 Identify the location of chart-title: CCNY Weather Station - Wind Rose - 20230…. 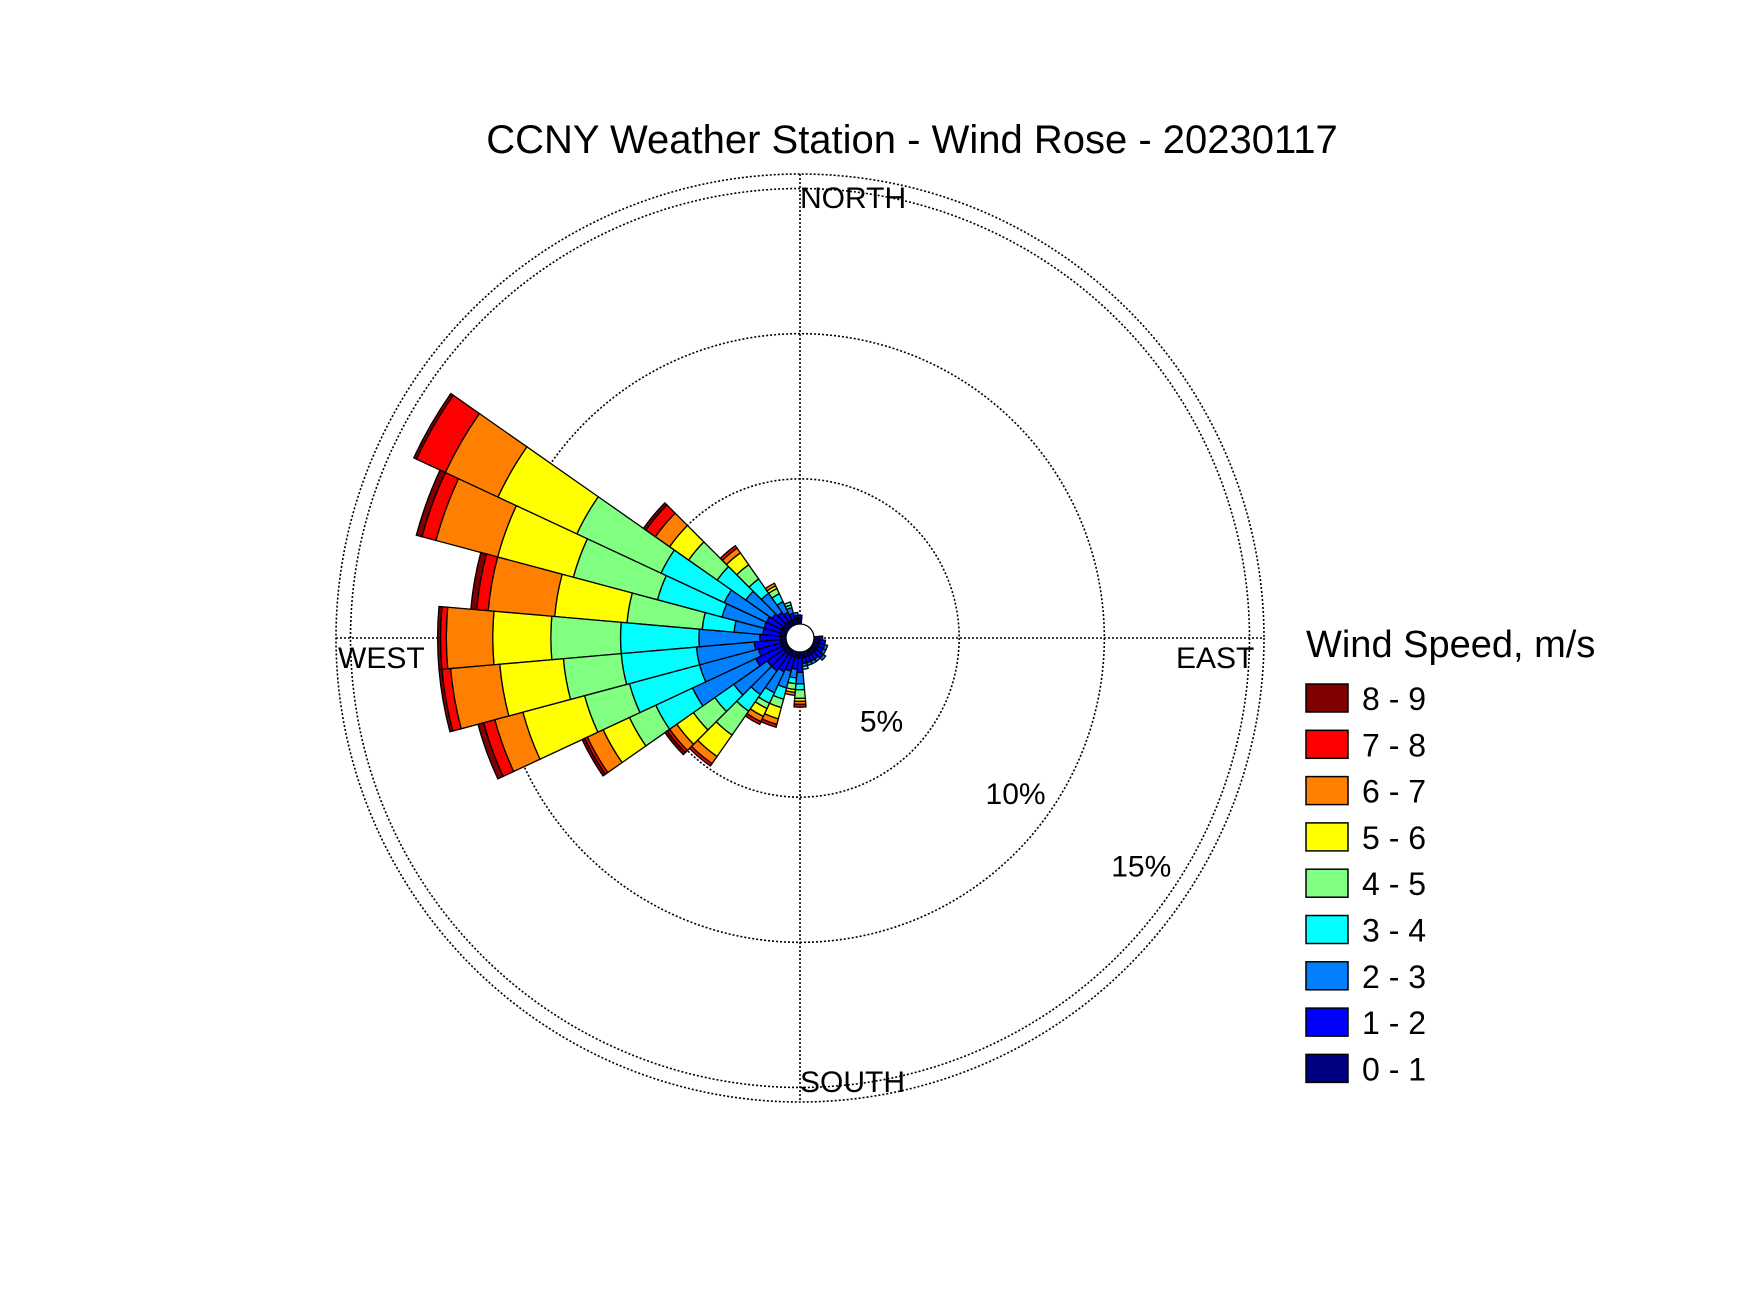
(912, 140).